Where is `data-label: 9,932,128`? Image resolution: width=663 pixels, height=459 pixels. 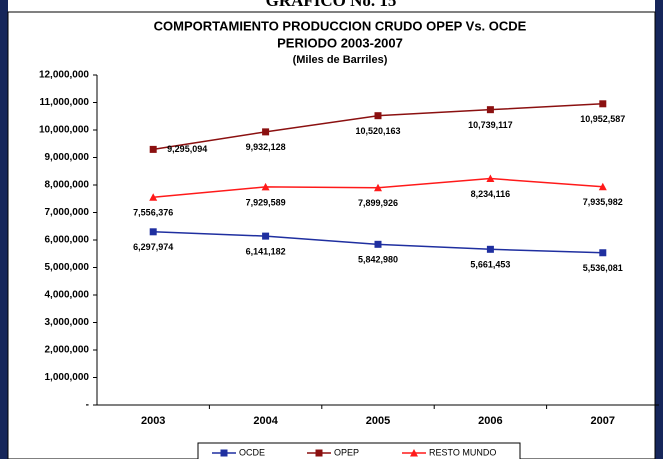
data-label: 9,932,128 is located at coordinates (266, 147).